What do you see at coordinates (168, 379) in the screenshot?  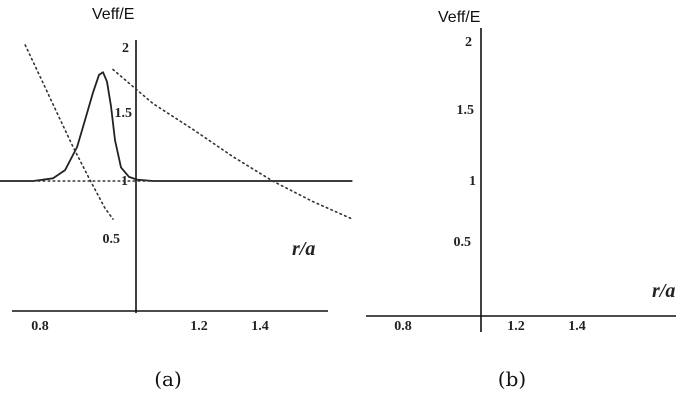 I see `panel-caption: (a)` at bounding box center [168, 379].